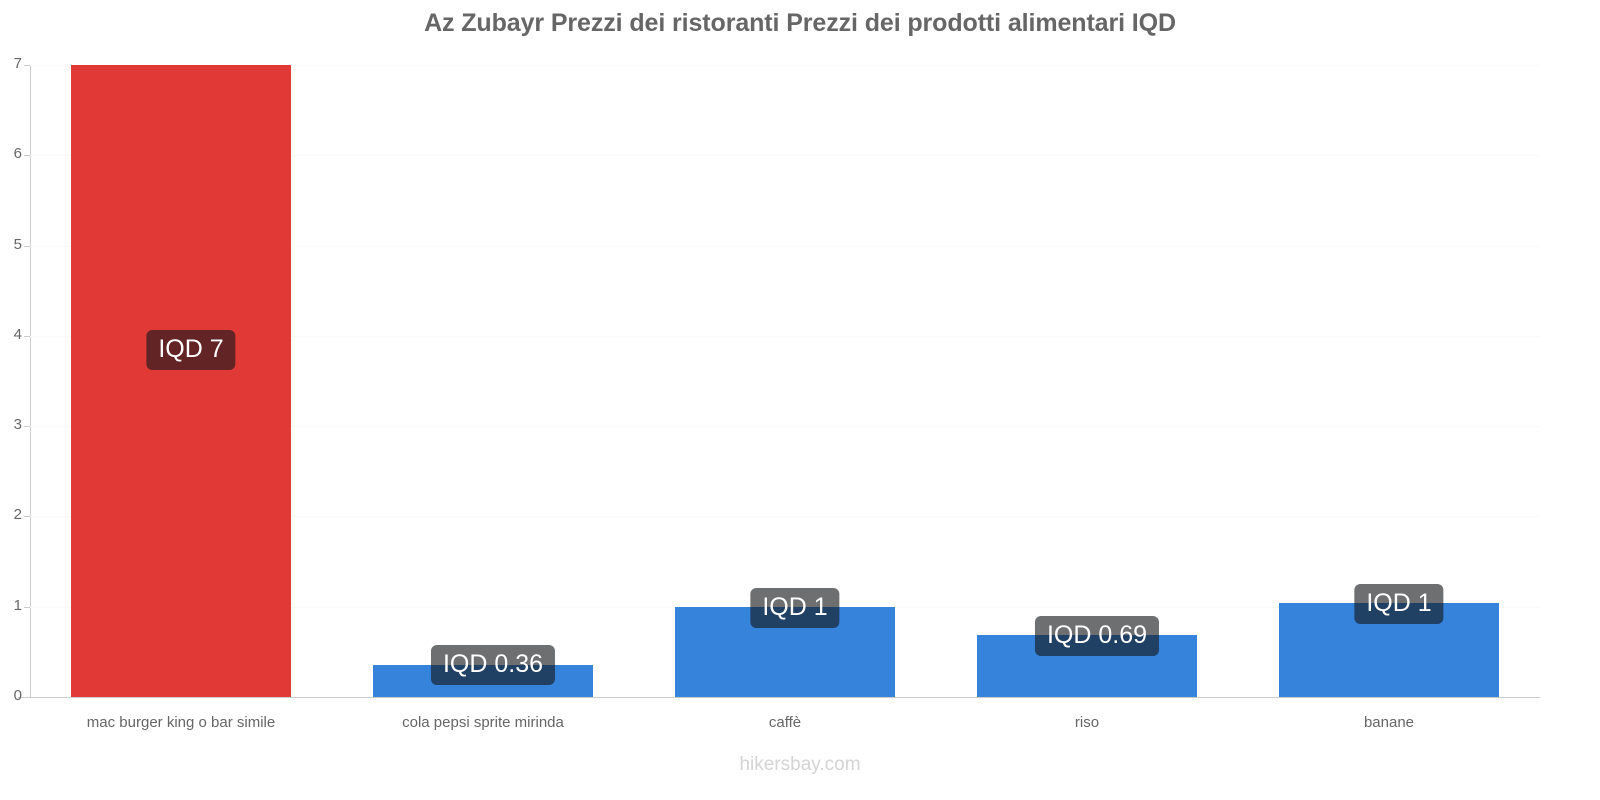 This screenshot has width=1600, height=800. What do you see at coordinates (1097, 635) in the screenshot?
I see `bar-value-label: IQD 0.69` at bounding box center [1097, 635].